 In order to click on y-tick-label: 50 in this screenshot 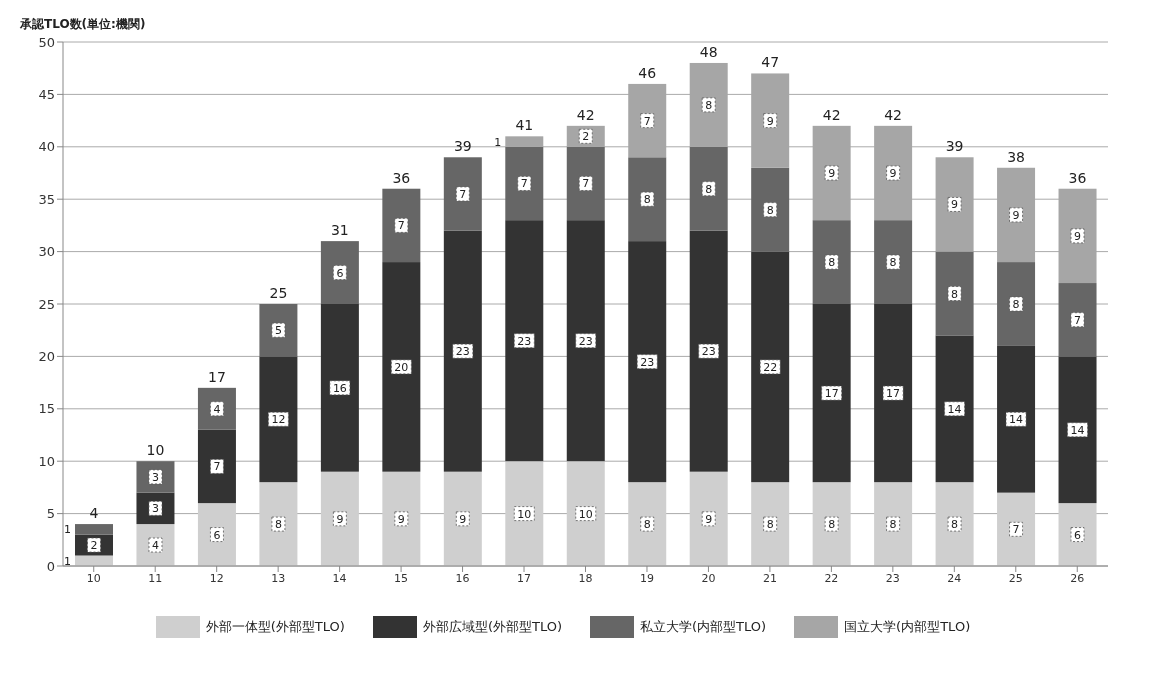, I will do `click(46, 42)`.